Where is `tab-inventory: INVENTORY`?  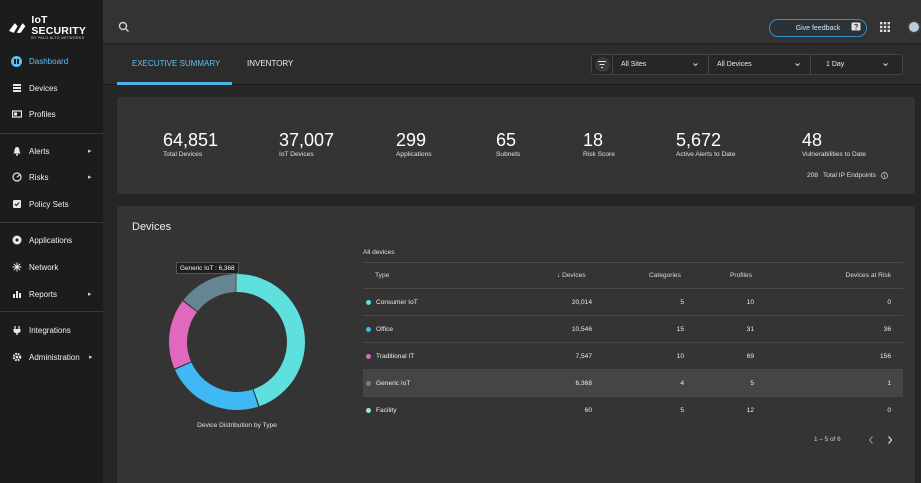 tab-inventory: INVENTORY is located at coordinates (270, 63).